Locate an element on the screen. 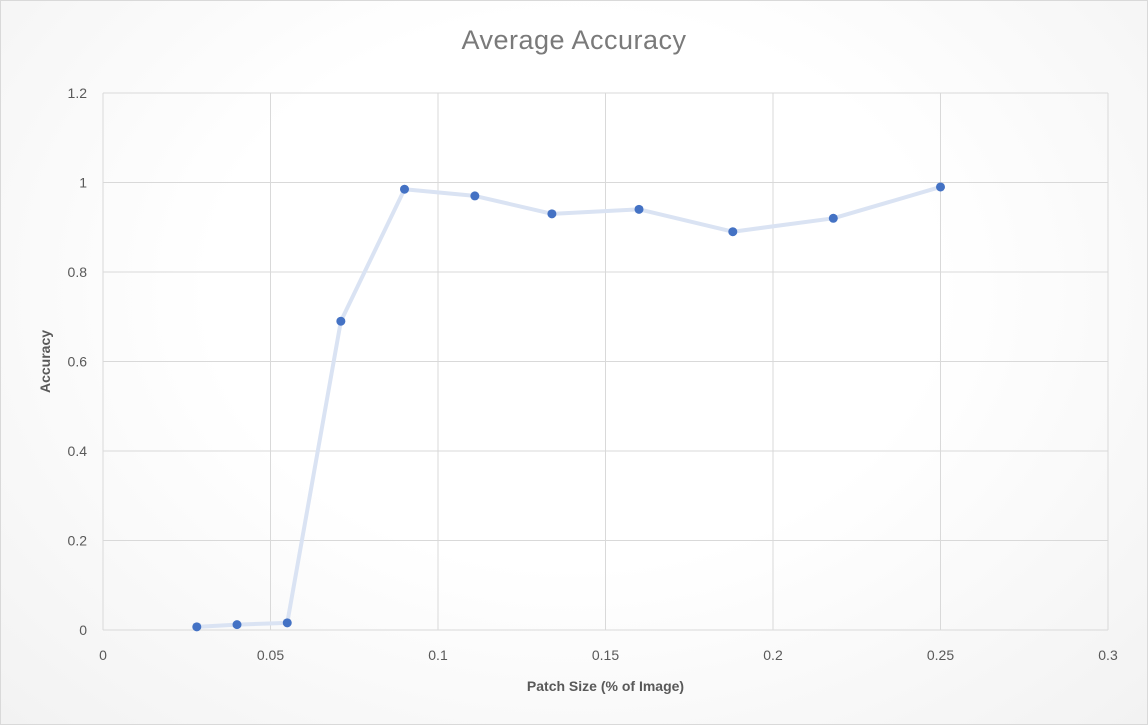 Image resolution: width=1148 pixels, height=725 pixels. x-axis-title: Patch Size (% of Image) is located at coordinates (605, 686).